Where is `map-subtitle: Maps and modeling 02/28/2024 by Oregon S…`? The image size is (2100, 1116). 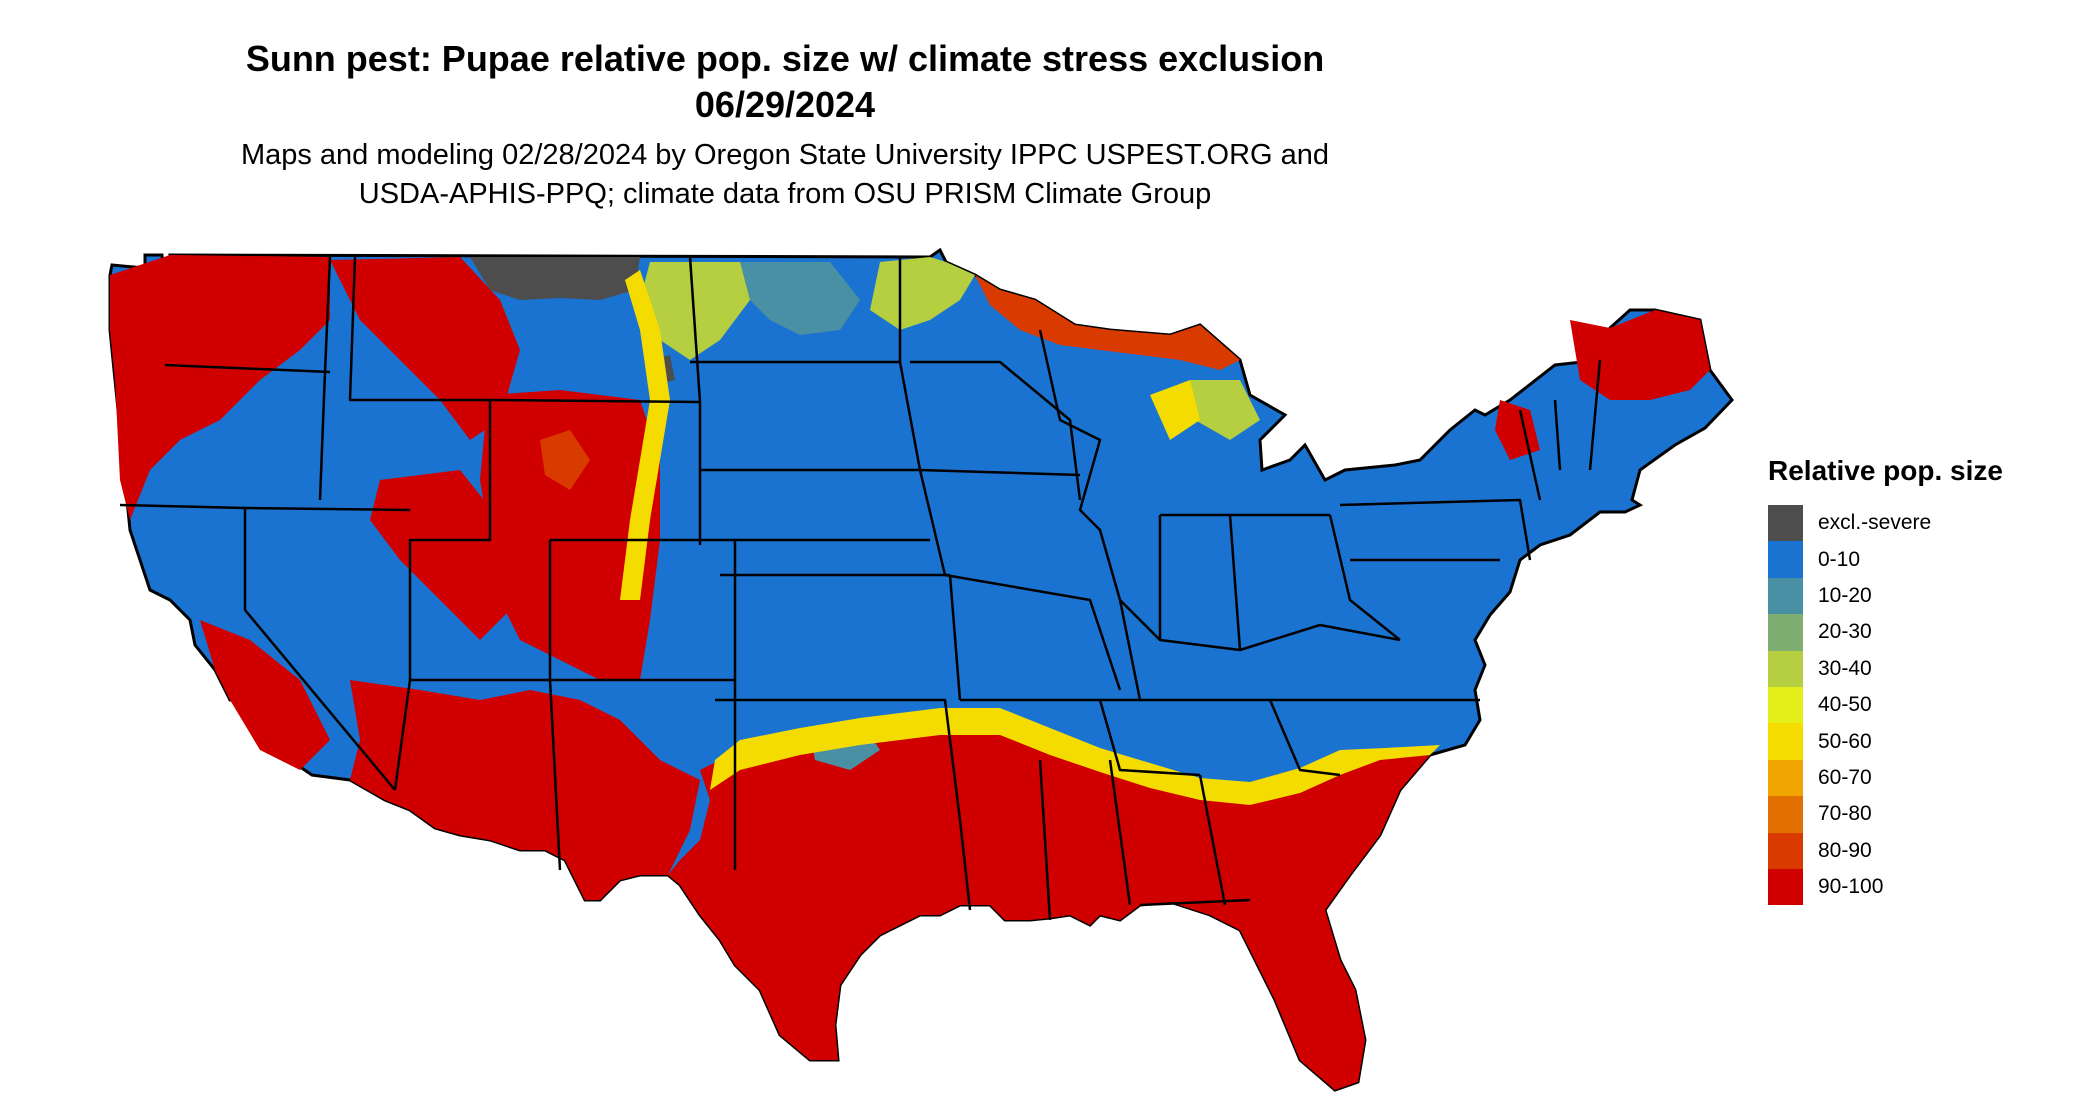
map-subtitle: Maps and modeling 02/28/2024 by Oregon S… is located at coordinates (785, 175).